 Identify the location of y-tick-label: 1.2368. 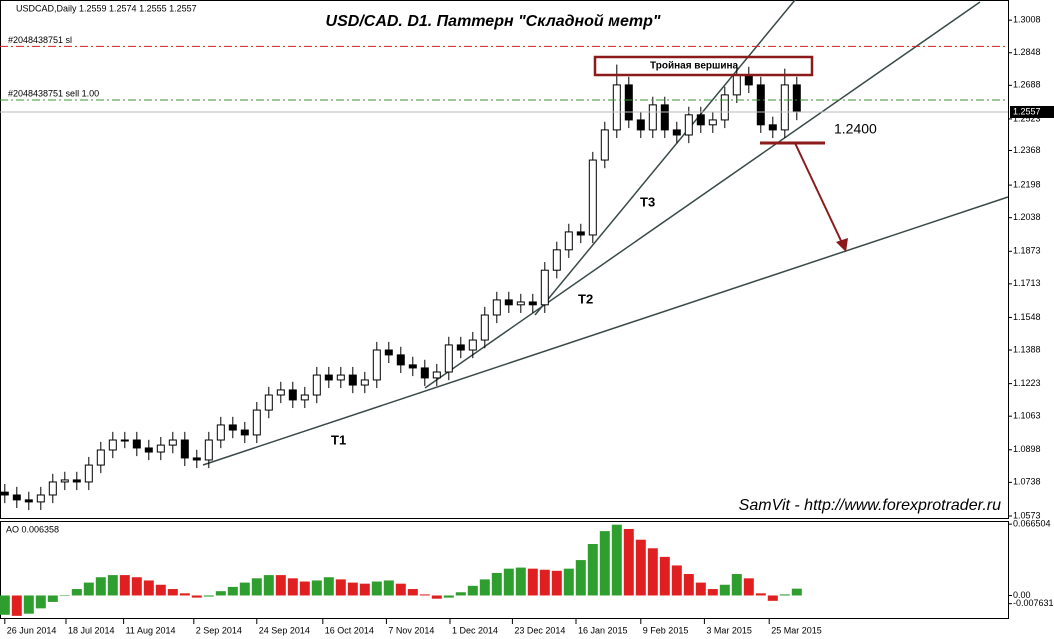
(1027, 150).